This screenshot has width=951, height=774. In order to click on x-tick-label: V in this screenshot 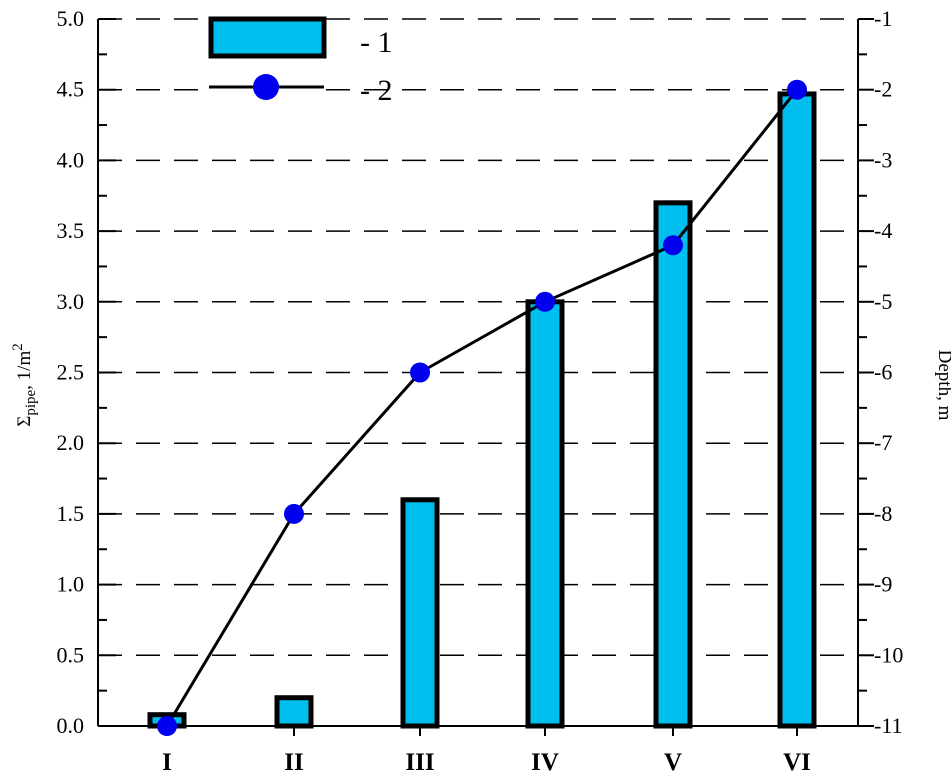, I will do `click(673, 761)`.